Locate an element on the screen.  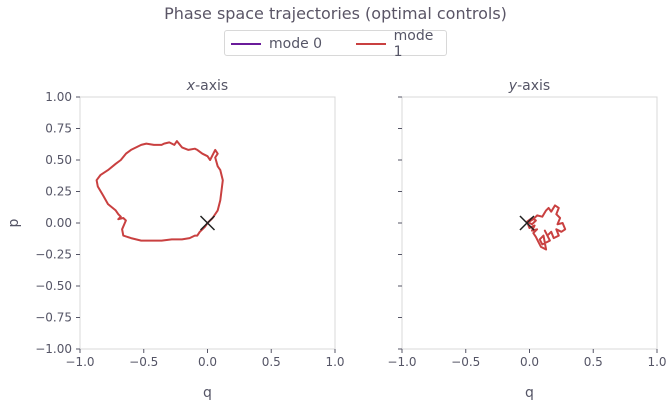
y-tick-label-x-1: −0.75 is located at coordinates (53, 318).